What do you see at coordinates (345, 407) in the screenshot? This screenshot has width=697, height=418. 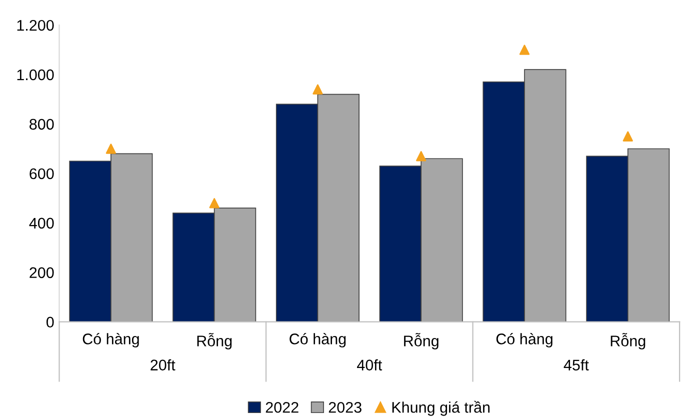 I see `legend-label: 2023` at bounding box center [345, 407].